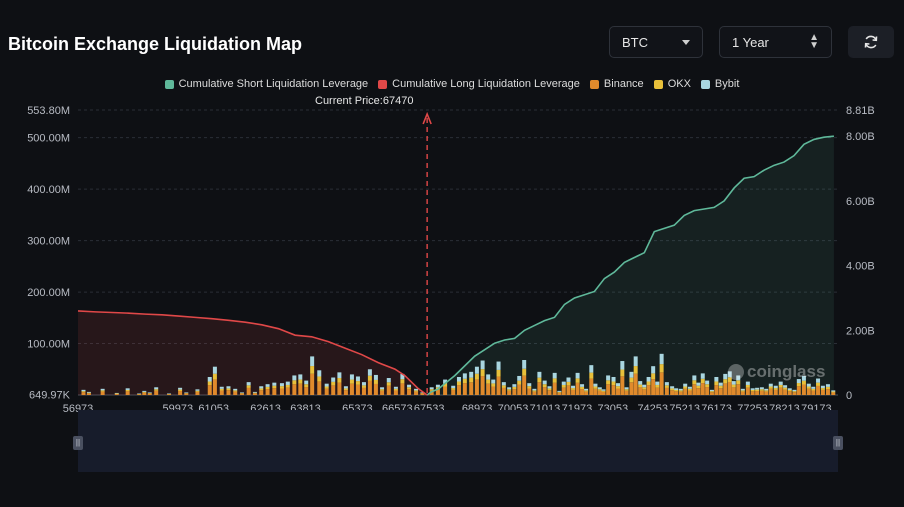 The image size is (904, 507). What do you see at coordinates (616, 84) in the screenshot?
I see `legend-item-binance: Binance` at bounding box center [616, 84].